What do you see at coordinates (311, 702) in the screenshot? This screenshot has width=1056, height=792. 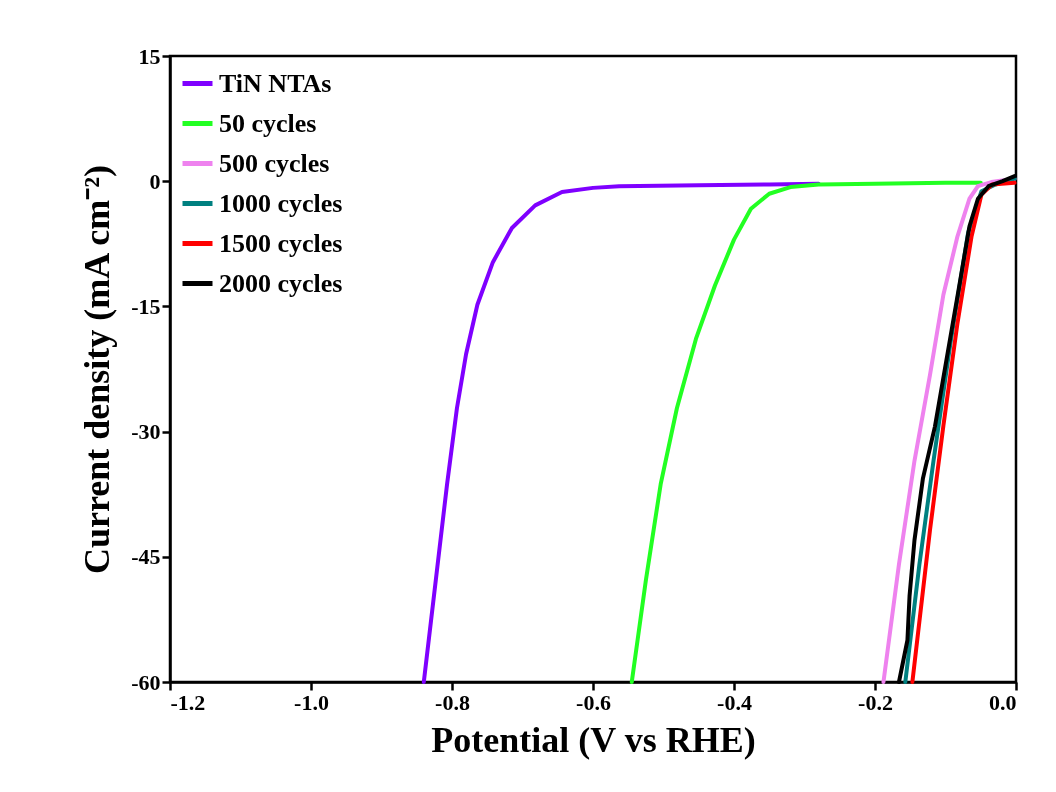 I see `x-tick-label: -1.0` at bounding box center [311, 702].